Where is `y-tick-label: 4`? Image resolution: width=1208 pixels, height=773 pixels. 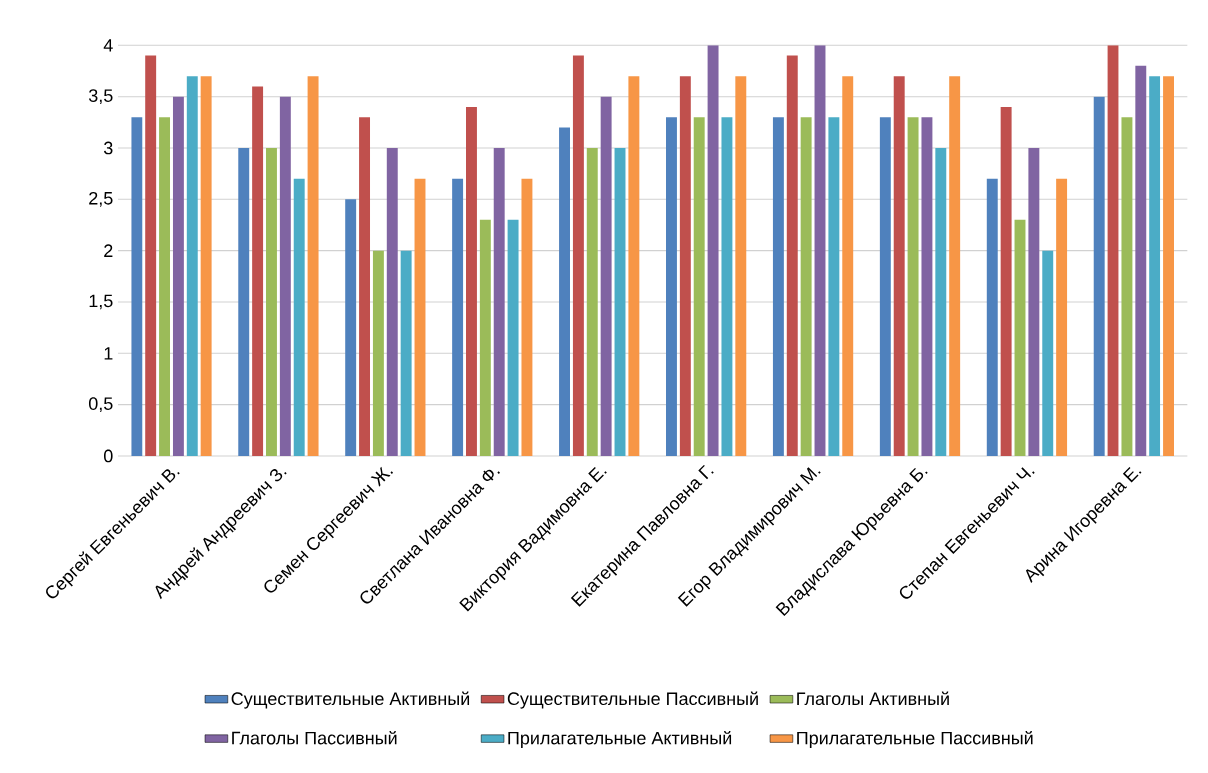
y-tick-label: 4 is located at coordinates (108, 45).